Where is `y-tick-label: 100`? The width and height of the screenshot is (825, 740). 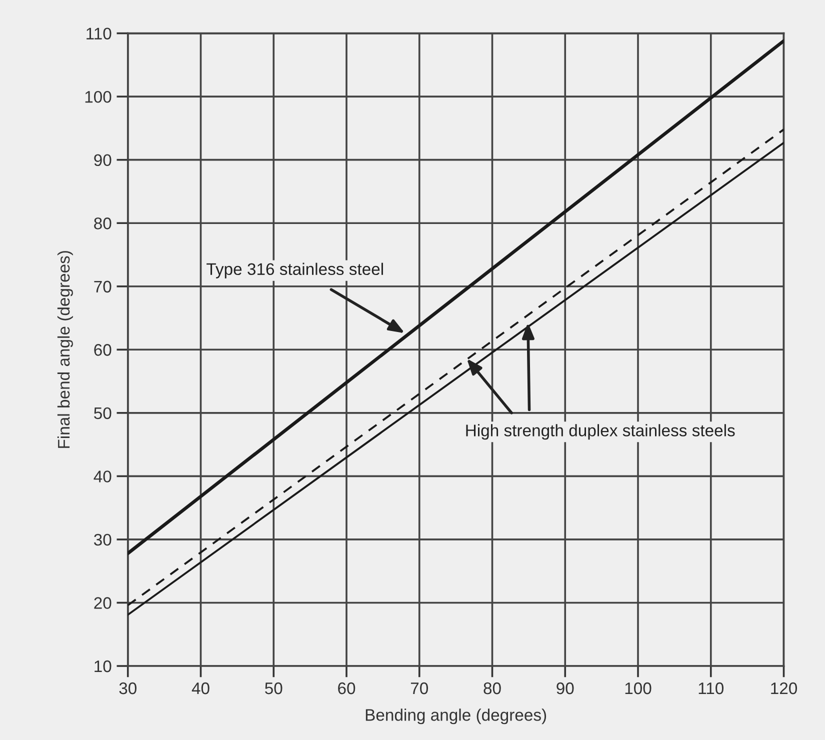
y-tick-label: 100 is located at coordinates (98, 96).